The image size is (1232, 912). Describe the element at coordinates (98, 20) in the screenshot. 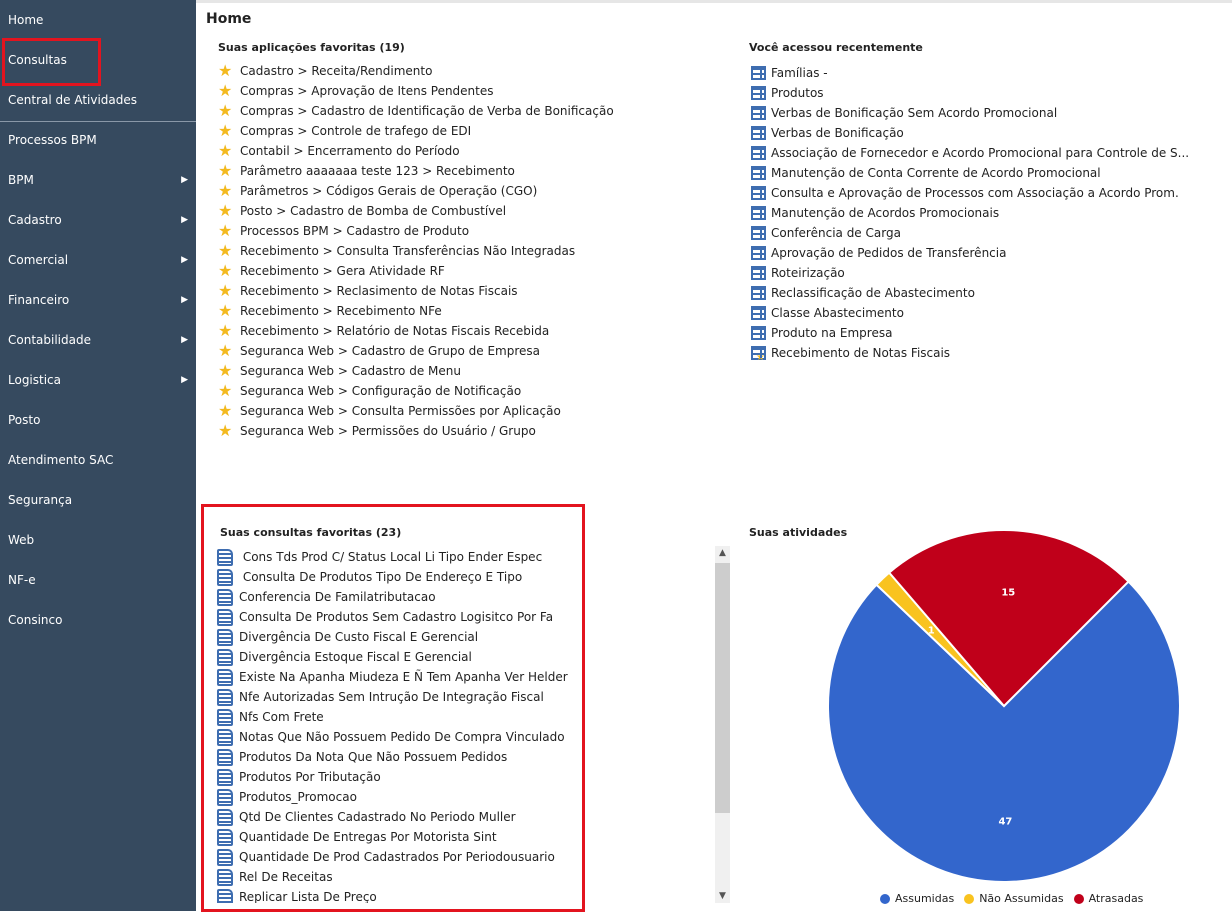

I see `sidebar-item-home: Home` at that location.